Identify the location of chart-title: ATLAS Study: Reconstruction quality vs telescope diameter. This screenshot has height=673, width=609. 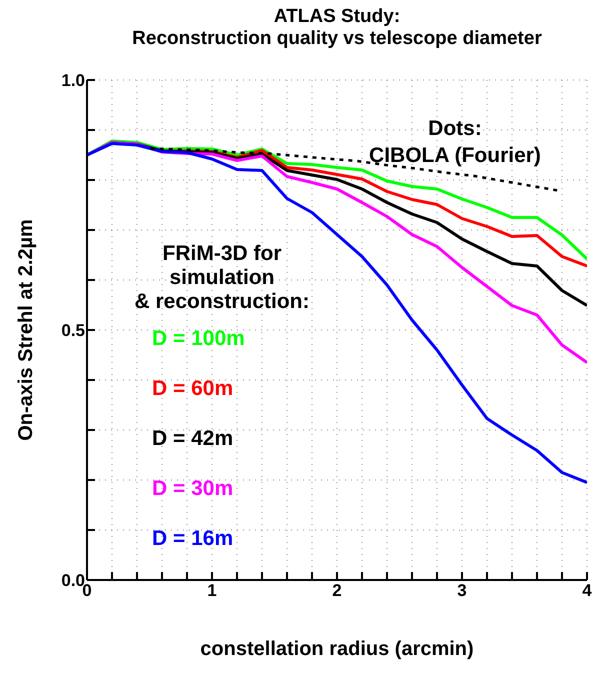
(337, 27).